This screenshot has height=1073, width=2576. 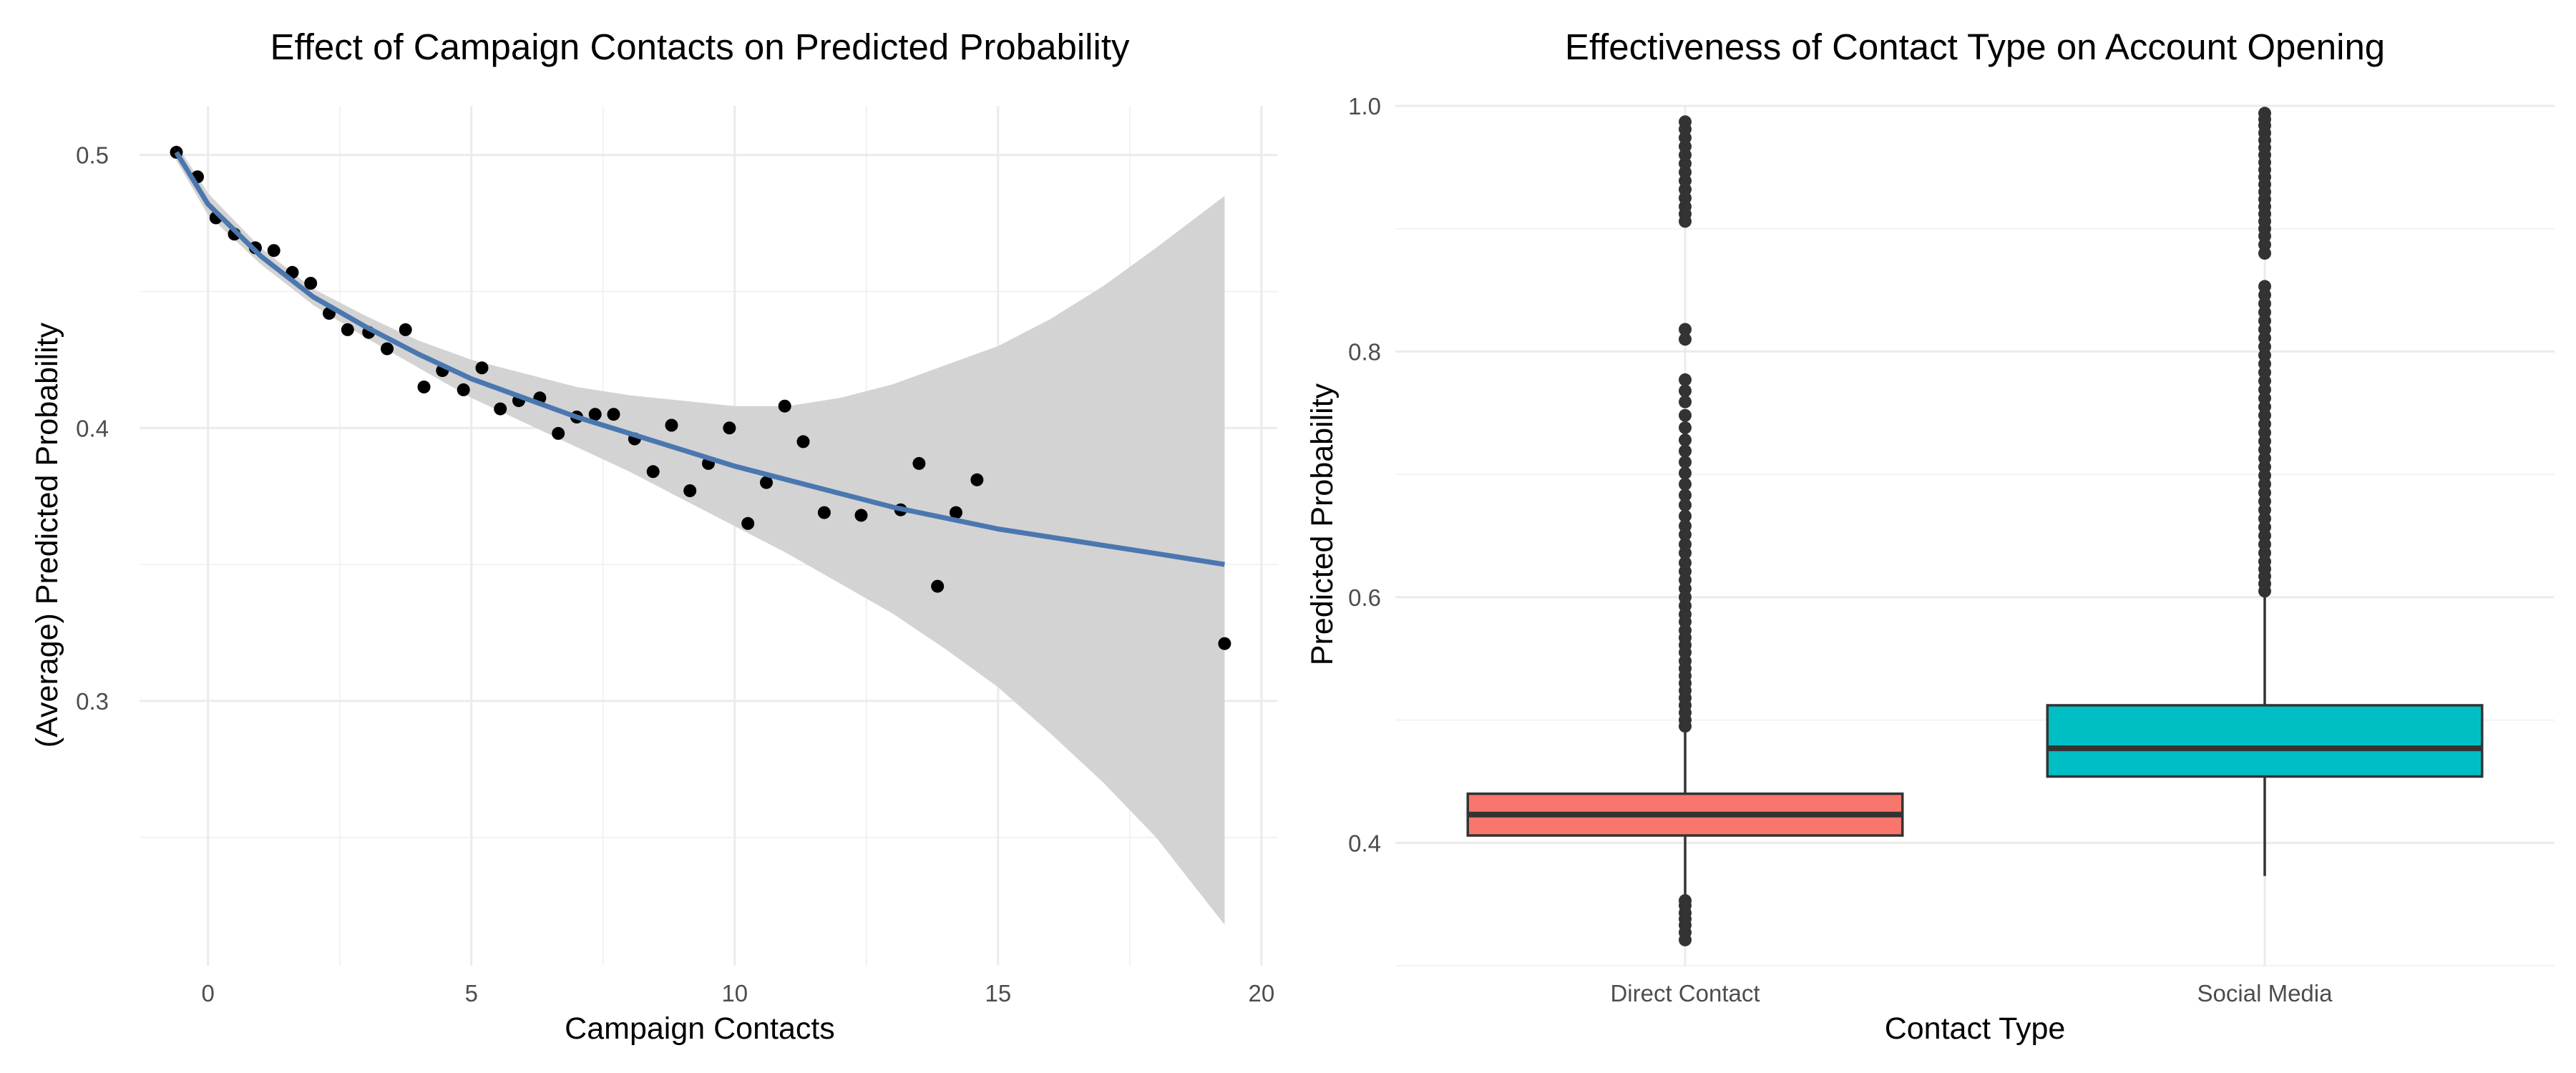 I want to click on x-tick-label: 15, so click(x=998, y=993).